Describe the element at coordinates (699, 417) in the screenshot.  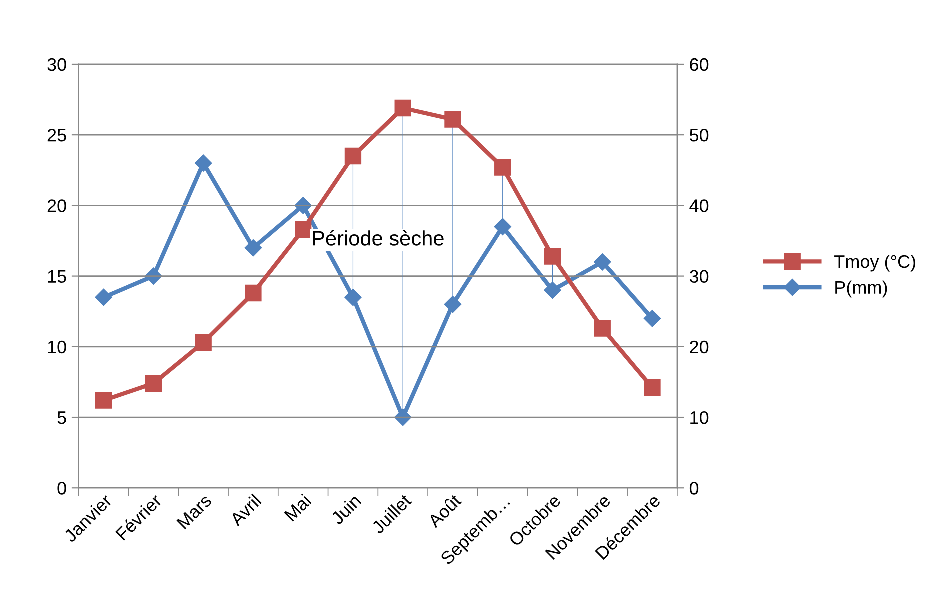
I see `y2-tick-label: 10` at that location.